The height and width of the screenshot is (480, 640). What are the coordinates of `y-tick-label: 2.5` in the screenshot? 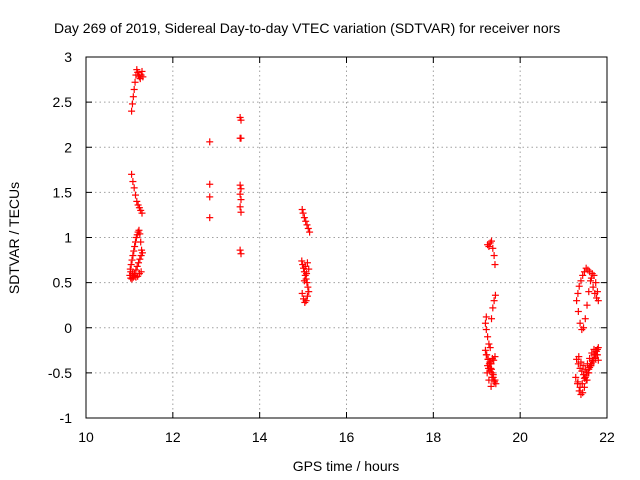 It's located at (63, 102).